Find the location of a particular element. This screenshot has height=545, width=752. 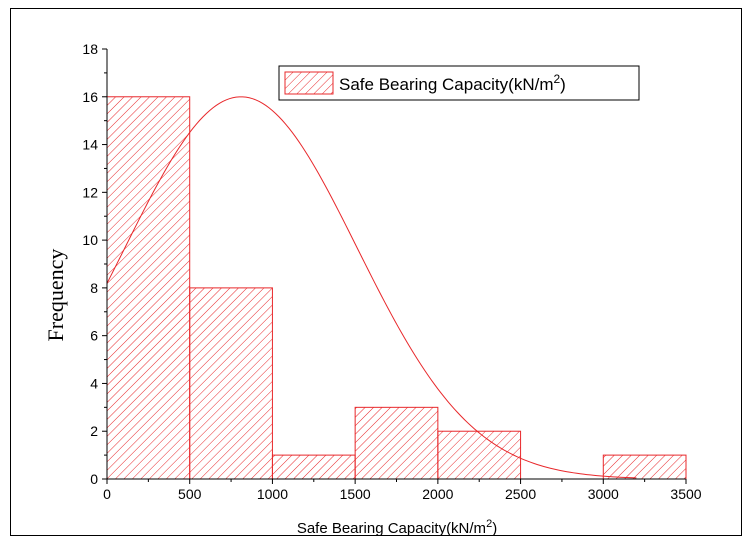

y-tick-label-1: 2 is located at coordinates (94, 431).